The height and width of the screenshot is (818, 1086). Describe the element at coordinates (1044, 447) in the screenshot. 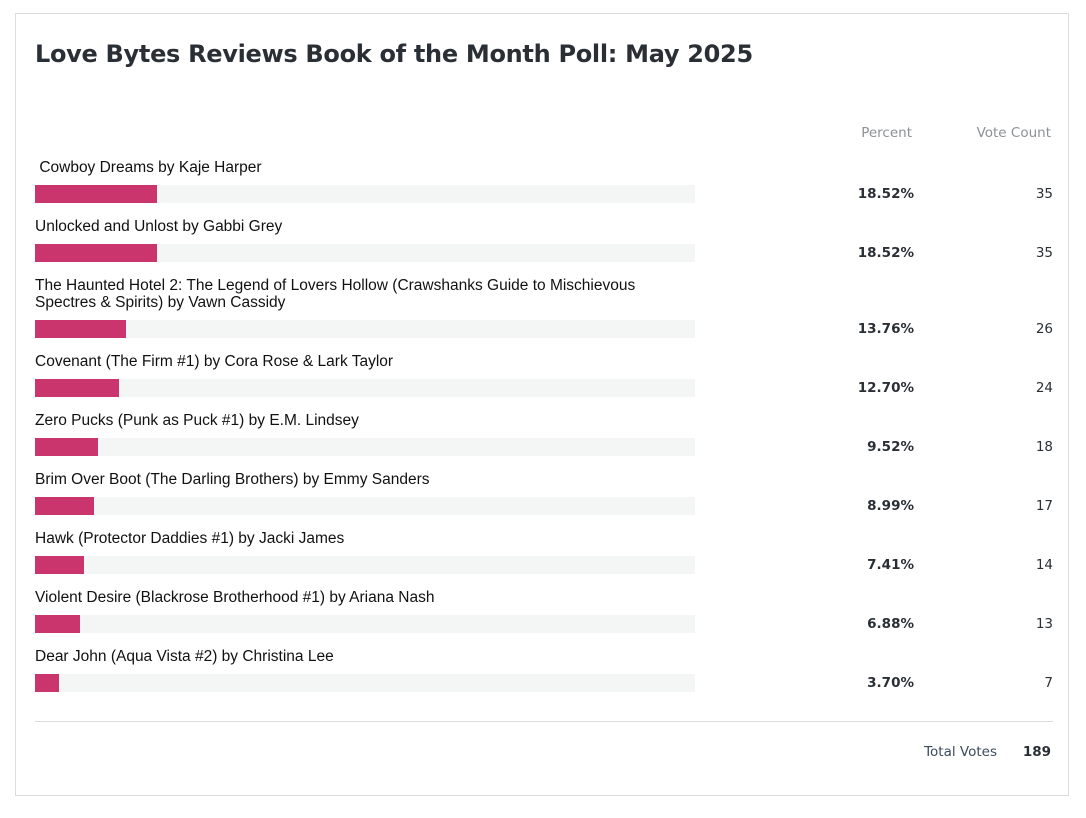

I see `result-vote-count: 18` at that location.